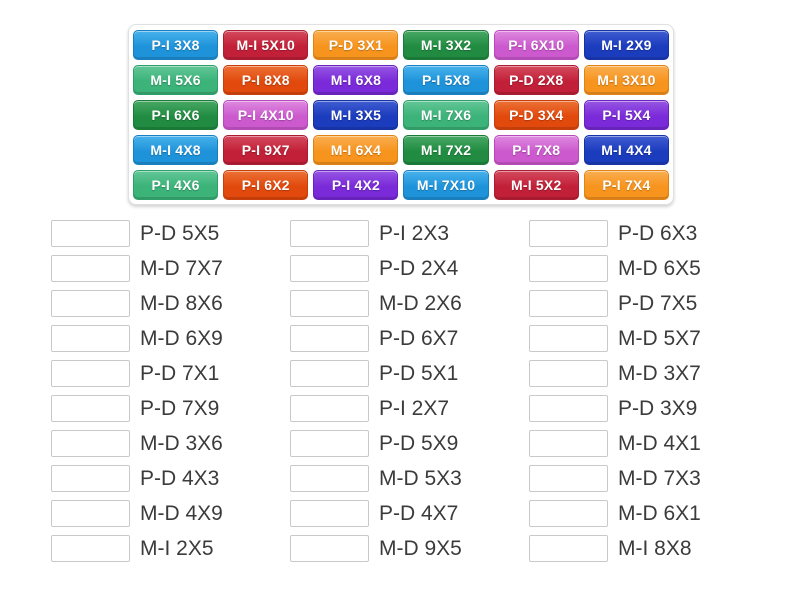 Image resolution: width=800 pixels, height=600 pixels. I want to click on answer-row: M-D 9X5, so click(407, 548).